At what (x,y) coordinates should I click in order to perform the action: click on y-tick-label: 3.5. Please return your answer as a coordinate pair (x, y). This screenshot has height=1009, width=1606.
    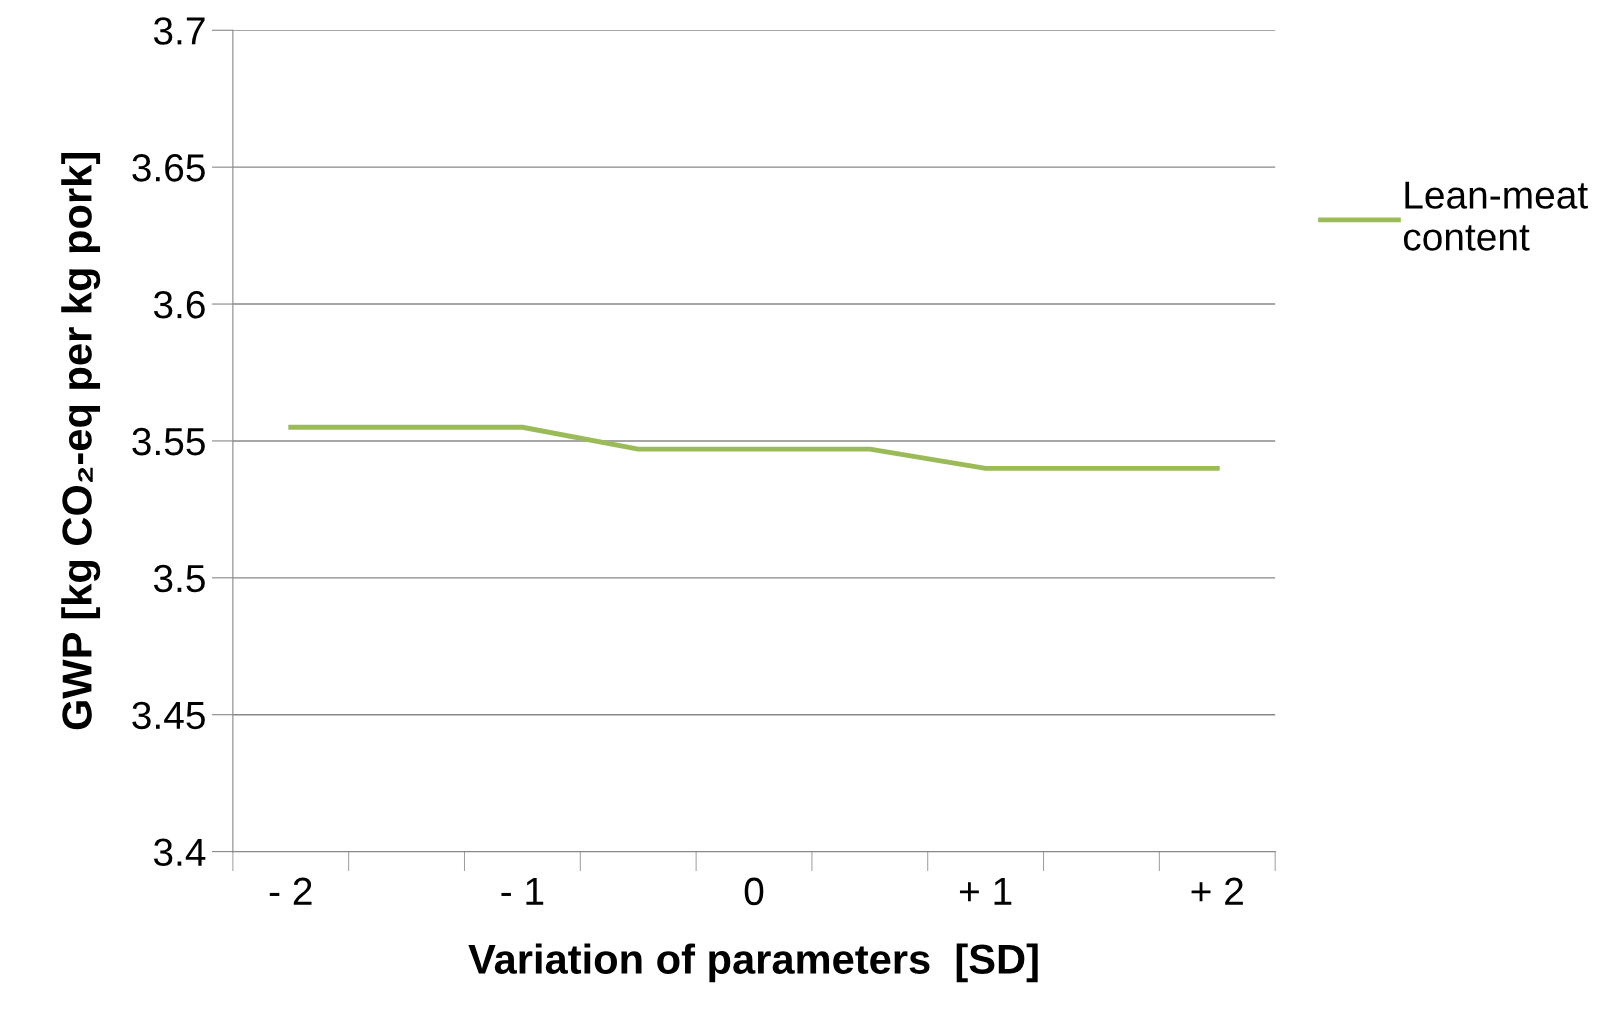
    Looking at the image, I should click on (179, 578).